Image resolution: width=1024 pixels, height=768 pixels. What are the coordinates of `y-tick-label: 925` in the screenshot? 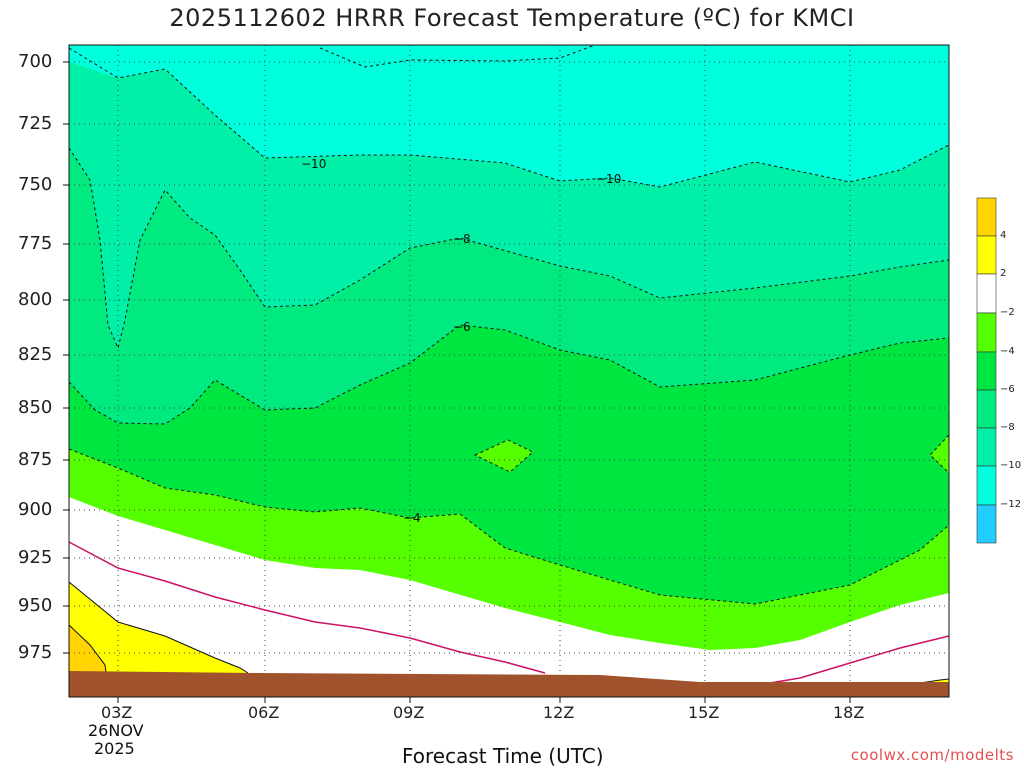 It's located at (35, 557).